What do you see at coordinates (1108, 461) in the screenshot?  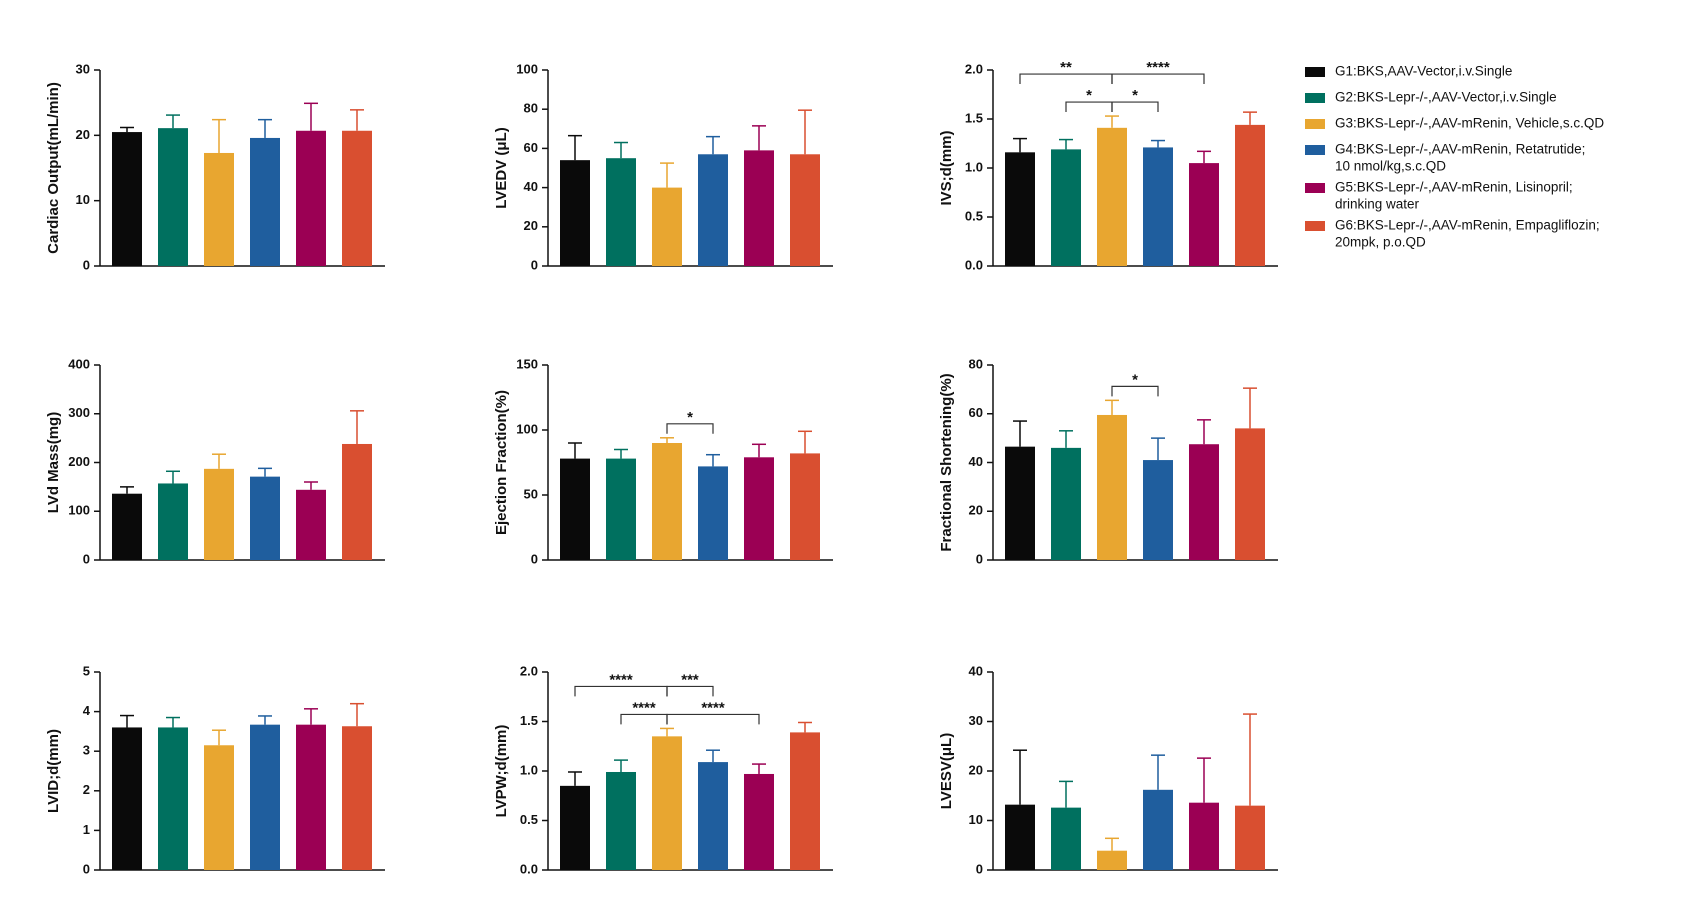 I see `panel: 0 20 40 60 80 Fractional Shortening(%) *` at bounding box center [1108, 461].